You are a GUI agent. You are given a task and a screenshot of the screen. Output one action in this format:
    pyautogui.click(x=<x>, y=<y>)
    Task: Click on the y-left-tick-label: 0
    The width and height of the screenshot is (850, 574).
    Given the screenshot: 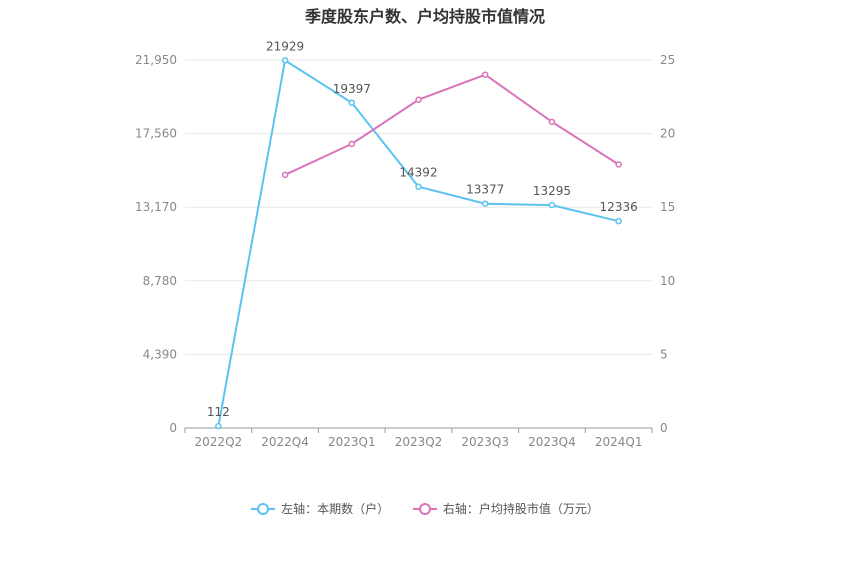 What is the action you would take?
    pyautogui.click(x=173, y=428)
    